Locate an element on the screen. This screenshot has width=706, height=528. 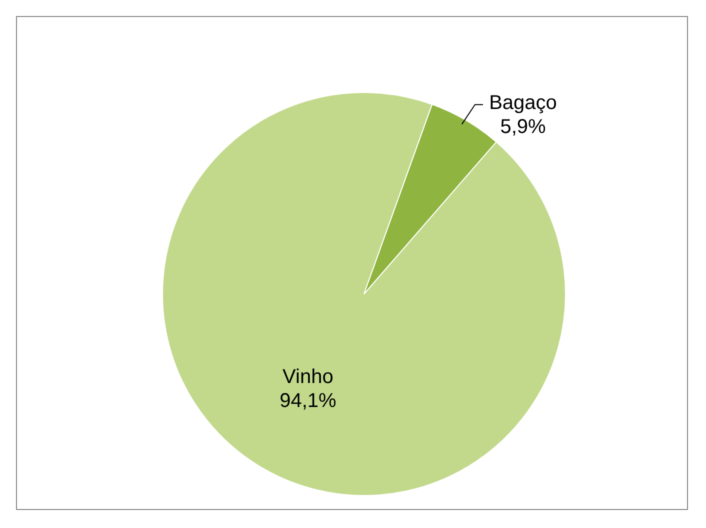
slice-label: Vinho is located at coordinates (308, 377).